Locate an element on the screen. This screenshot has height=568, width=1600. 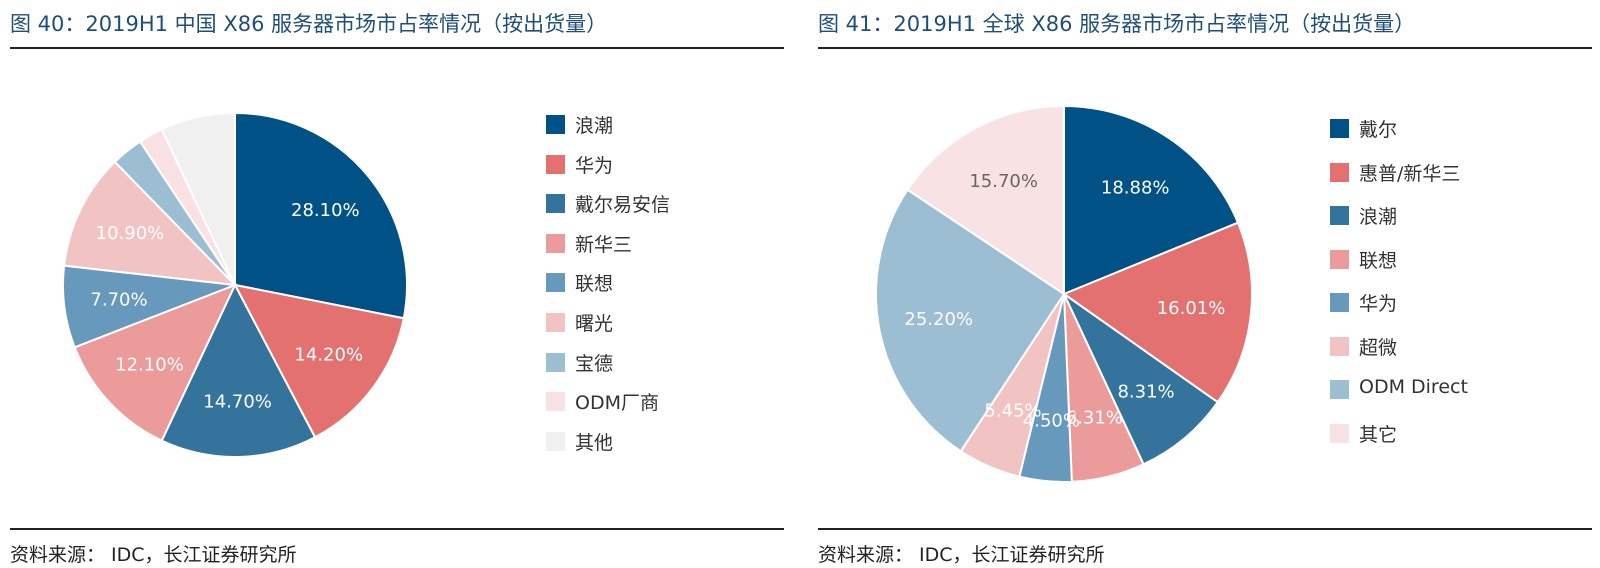
data-label: 12.10% is located at coordinates (149, 364).